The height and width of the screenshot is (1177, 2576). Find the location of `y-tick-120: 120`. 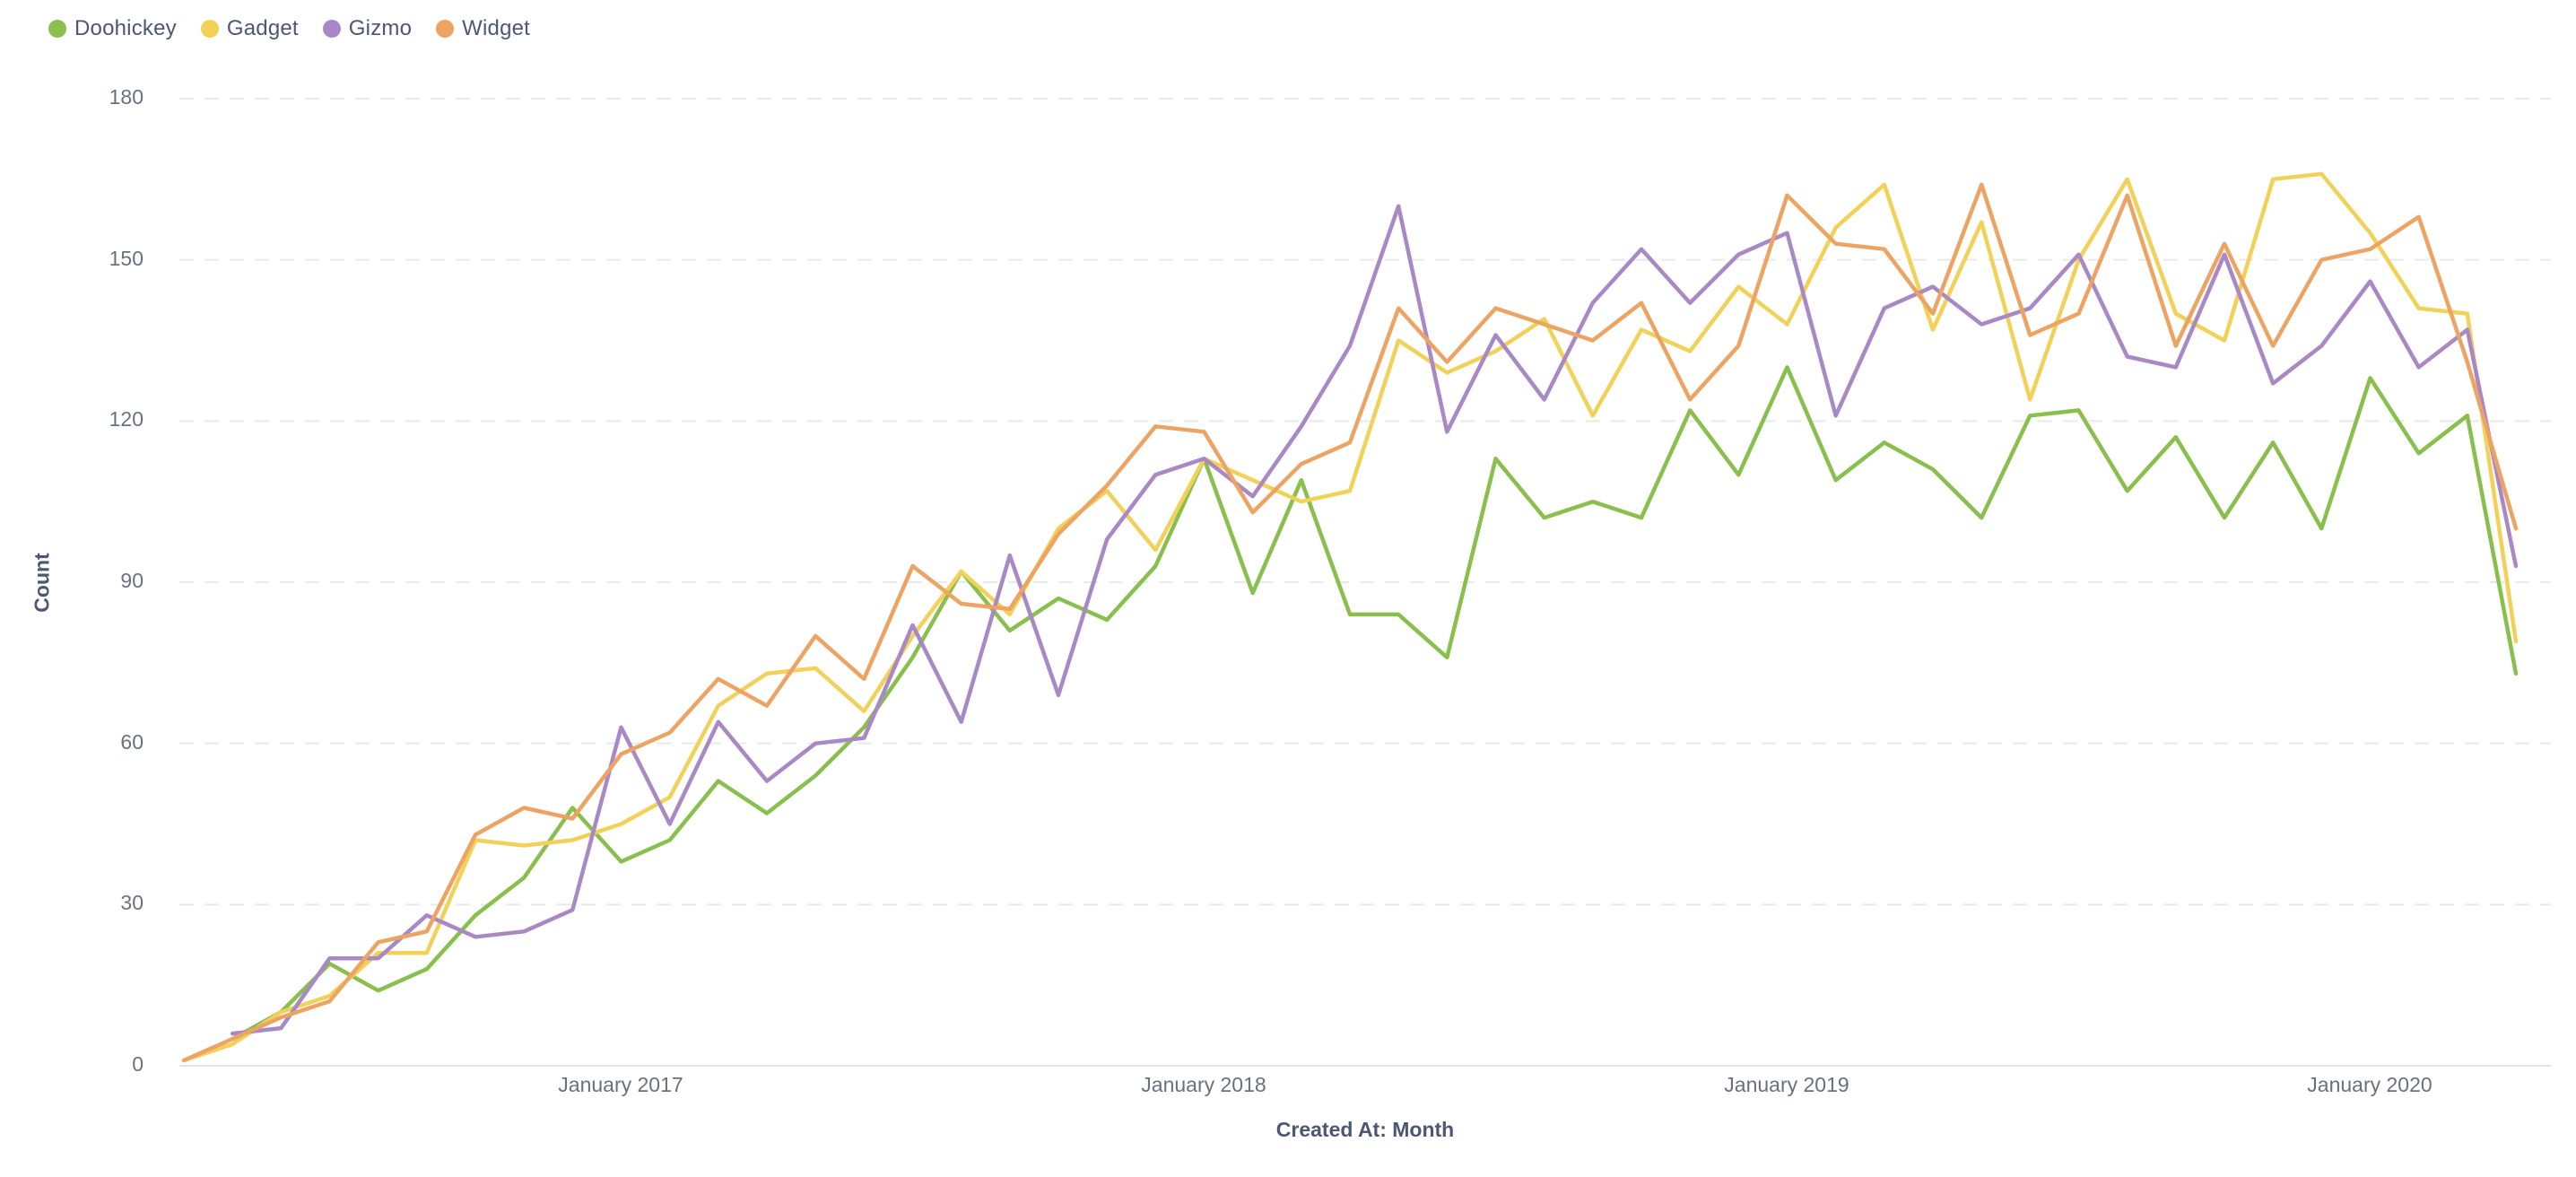

y-tick-120: 120 is located at coordinates (126, 419).